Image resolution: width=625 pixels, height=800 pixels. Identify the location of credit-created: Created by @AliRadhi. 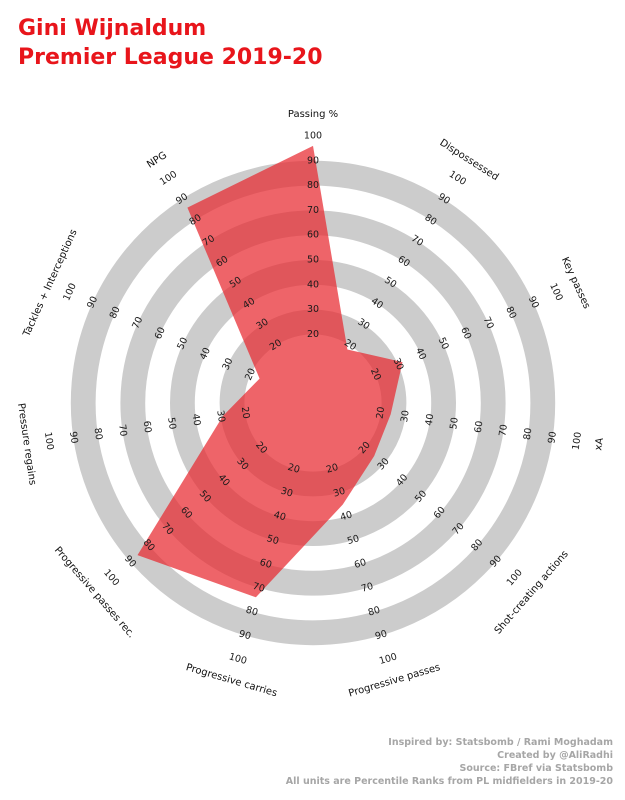
(555, 755).